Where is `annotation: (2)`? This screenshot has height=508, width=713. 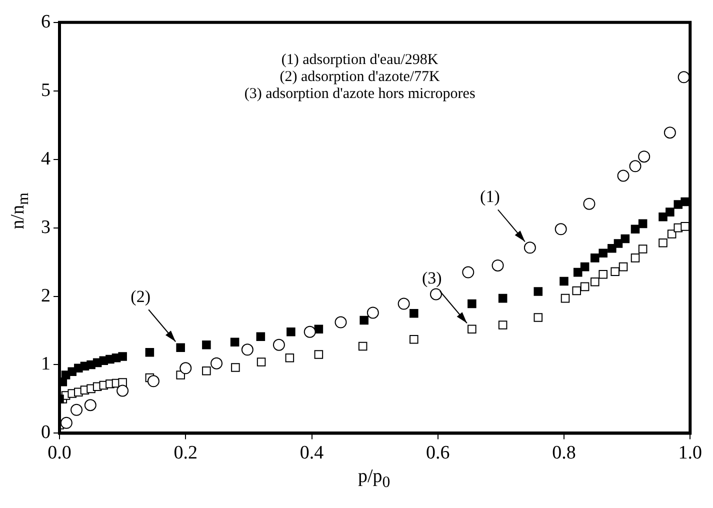
annotation: (2) is located at coordinates (140, 296).